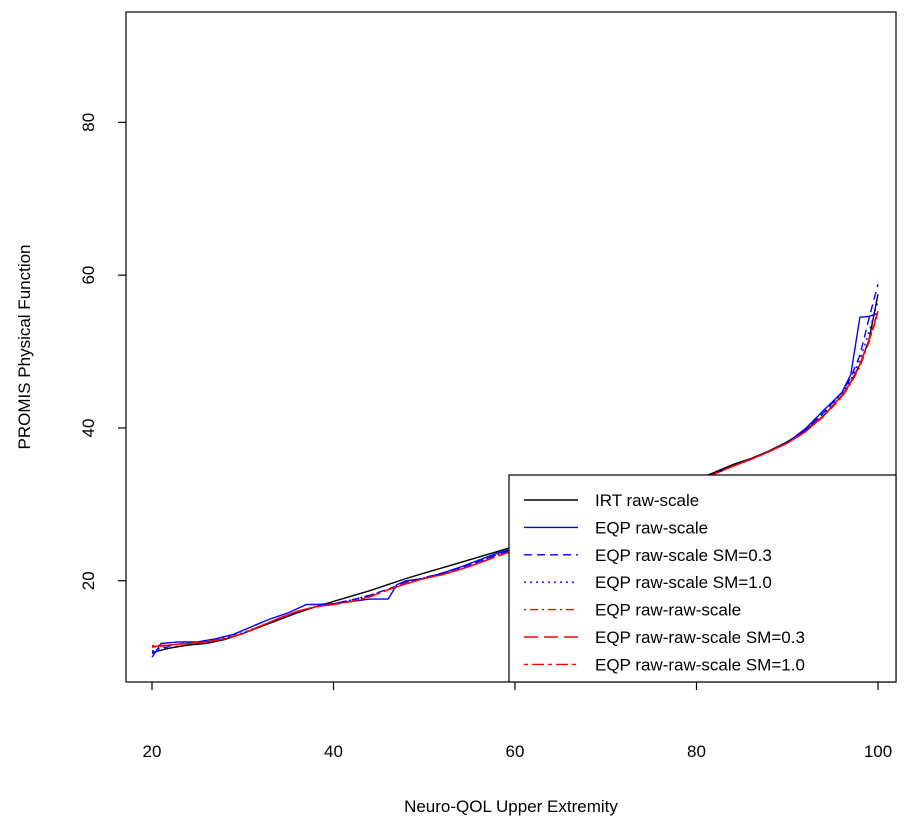  I want to click on legend-label-1: IRT raw-scale, so click(647, 500).